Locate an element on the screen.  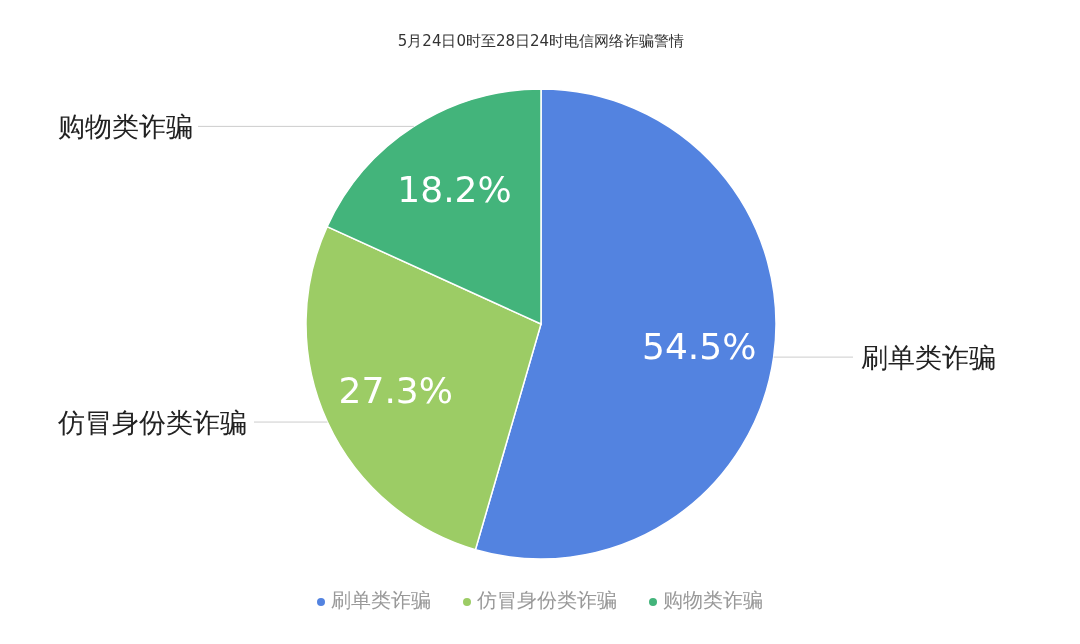
legend-label: 仿冒身份类诈骗 is located at coordinates (546, 600).